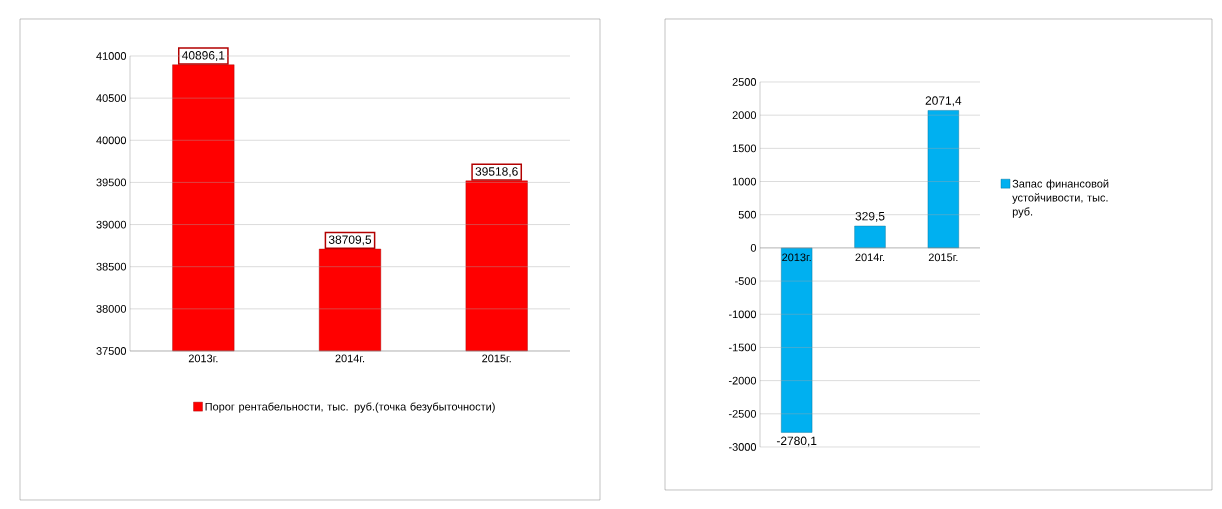 The width and height of the screenshot is (1222, 509). Describe the element at coordinates (111, 224) in the screenshot. I see `y-tick-label: 39000` at that location.